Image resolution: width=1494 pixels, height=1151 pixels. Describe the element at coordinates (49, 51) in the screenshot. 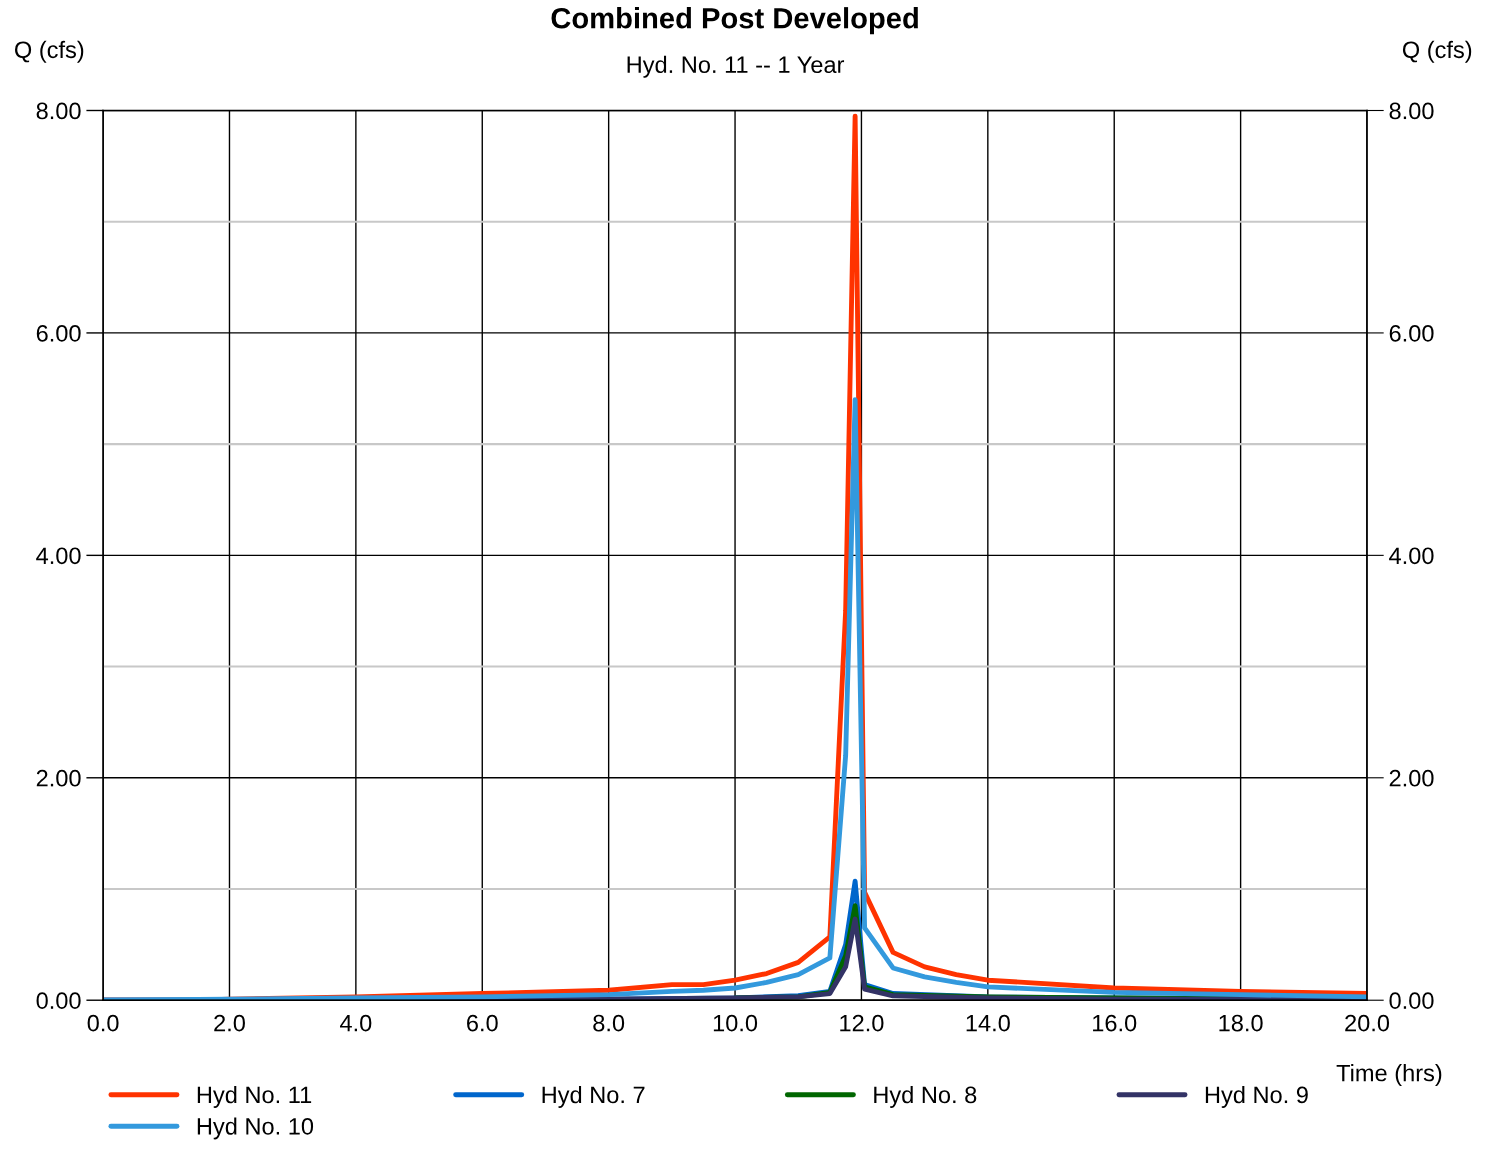

I see `y-axis-title: Q (cfs)` at that location.